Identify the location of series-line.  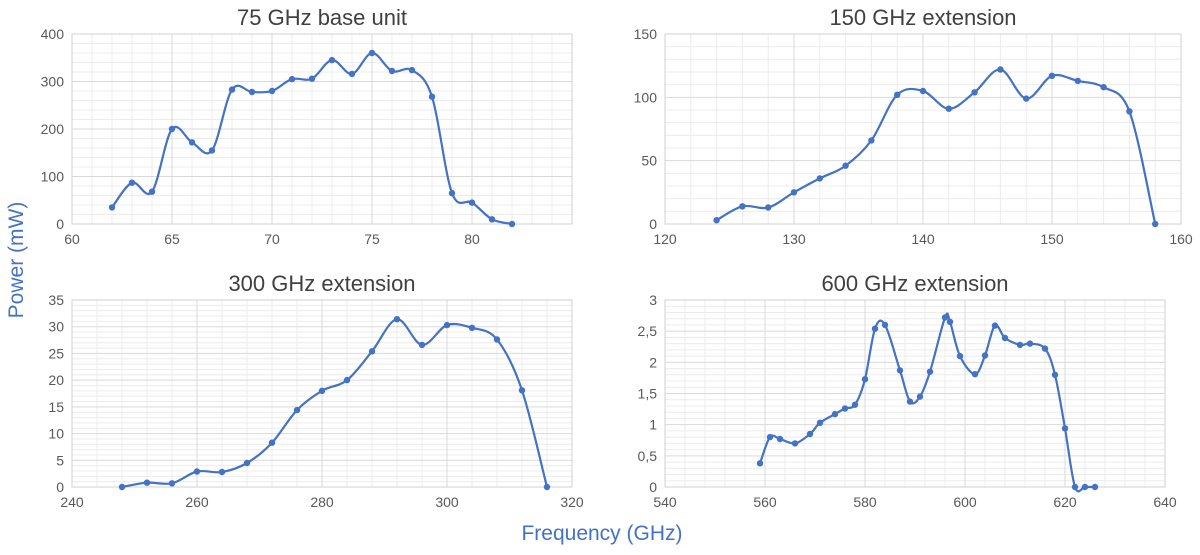
(335, 403).